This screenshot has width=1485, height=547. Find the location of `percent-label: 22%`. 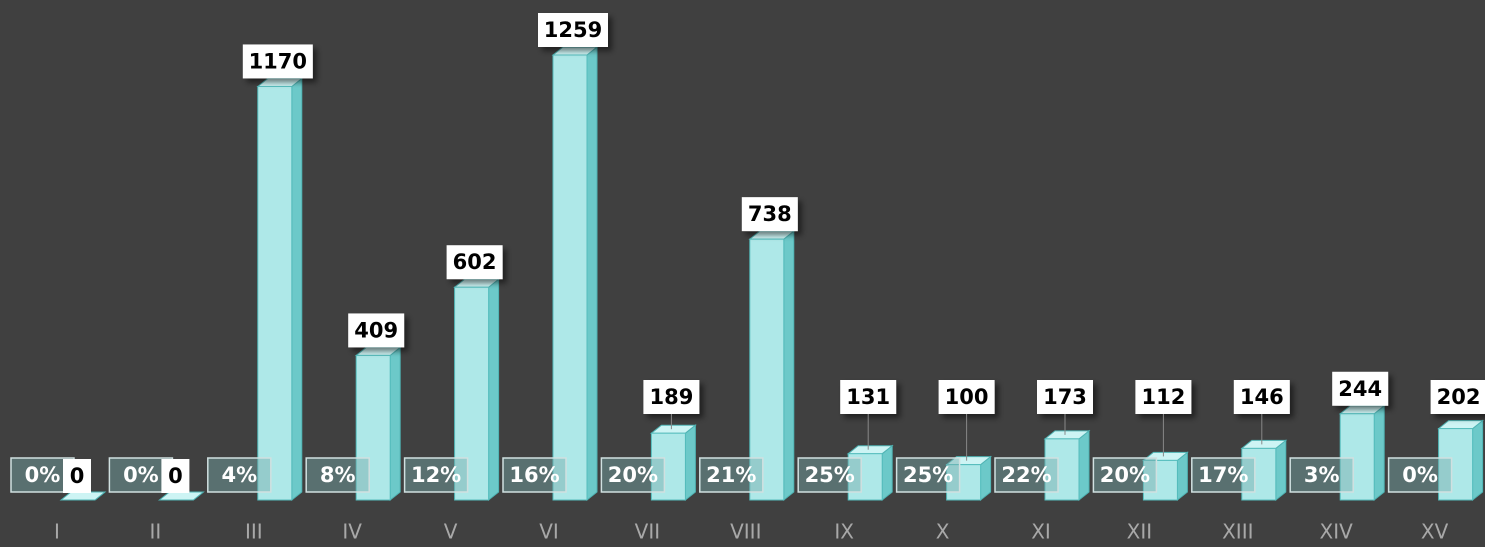

percent-label: 22% is located at coordinates (1026, 475).